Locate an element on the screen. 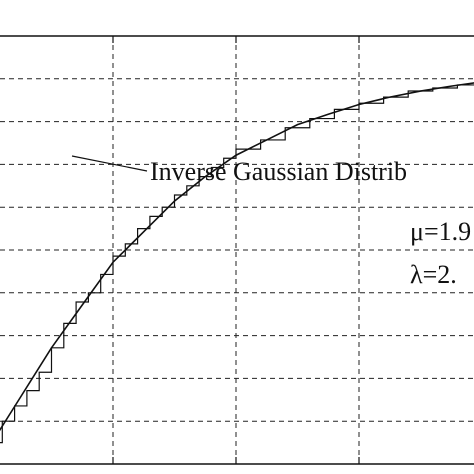 Image resolution: width=474 pixels, height=474 pixels. annotation-mu: μ=1.9 is located at coordinates (440, 231).